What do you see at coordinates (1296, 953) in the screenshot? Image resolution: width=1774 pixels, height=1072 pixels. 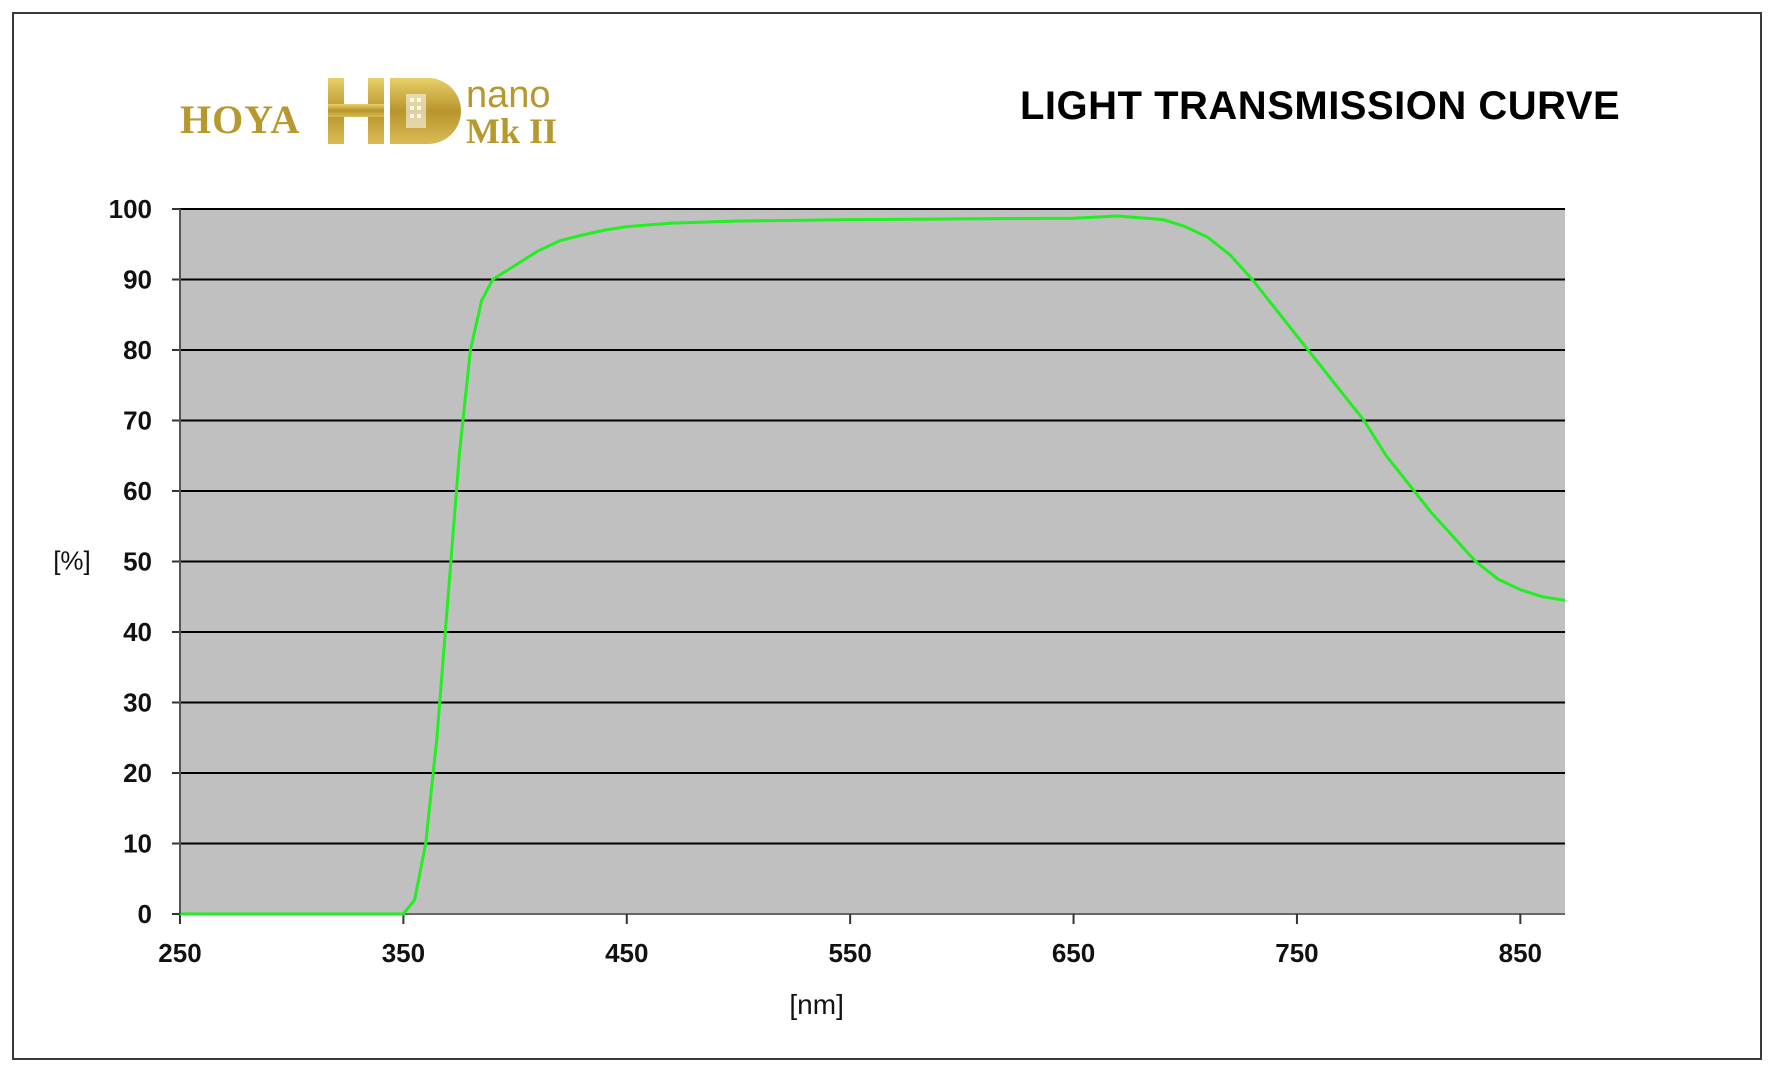 I see `x-tick-label: 750` at bounding box center [1296, 953].